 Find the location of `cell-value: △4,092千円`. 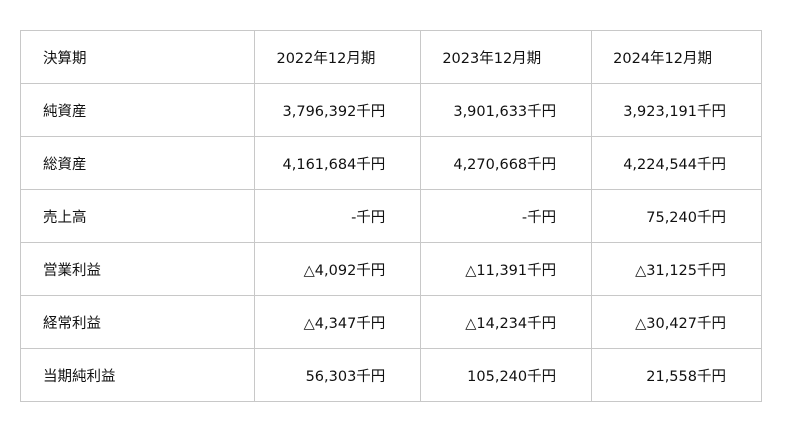

cell-value: △4,092千円 is located at coordinates (338, 269).